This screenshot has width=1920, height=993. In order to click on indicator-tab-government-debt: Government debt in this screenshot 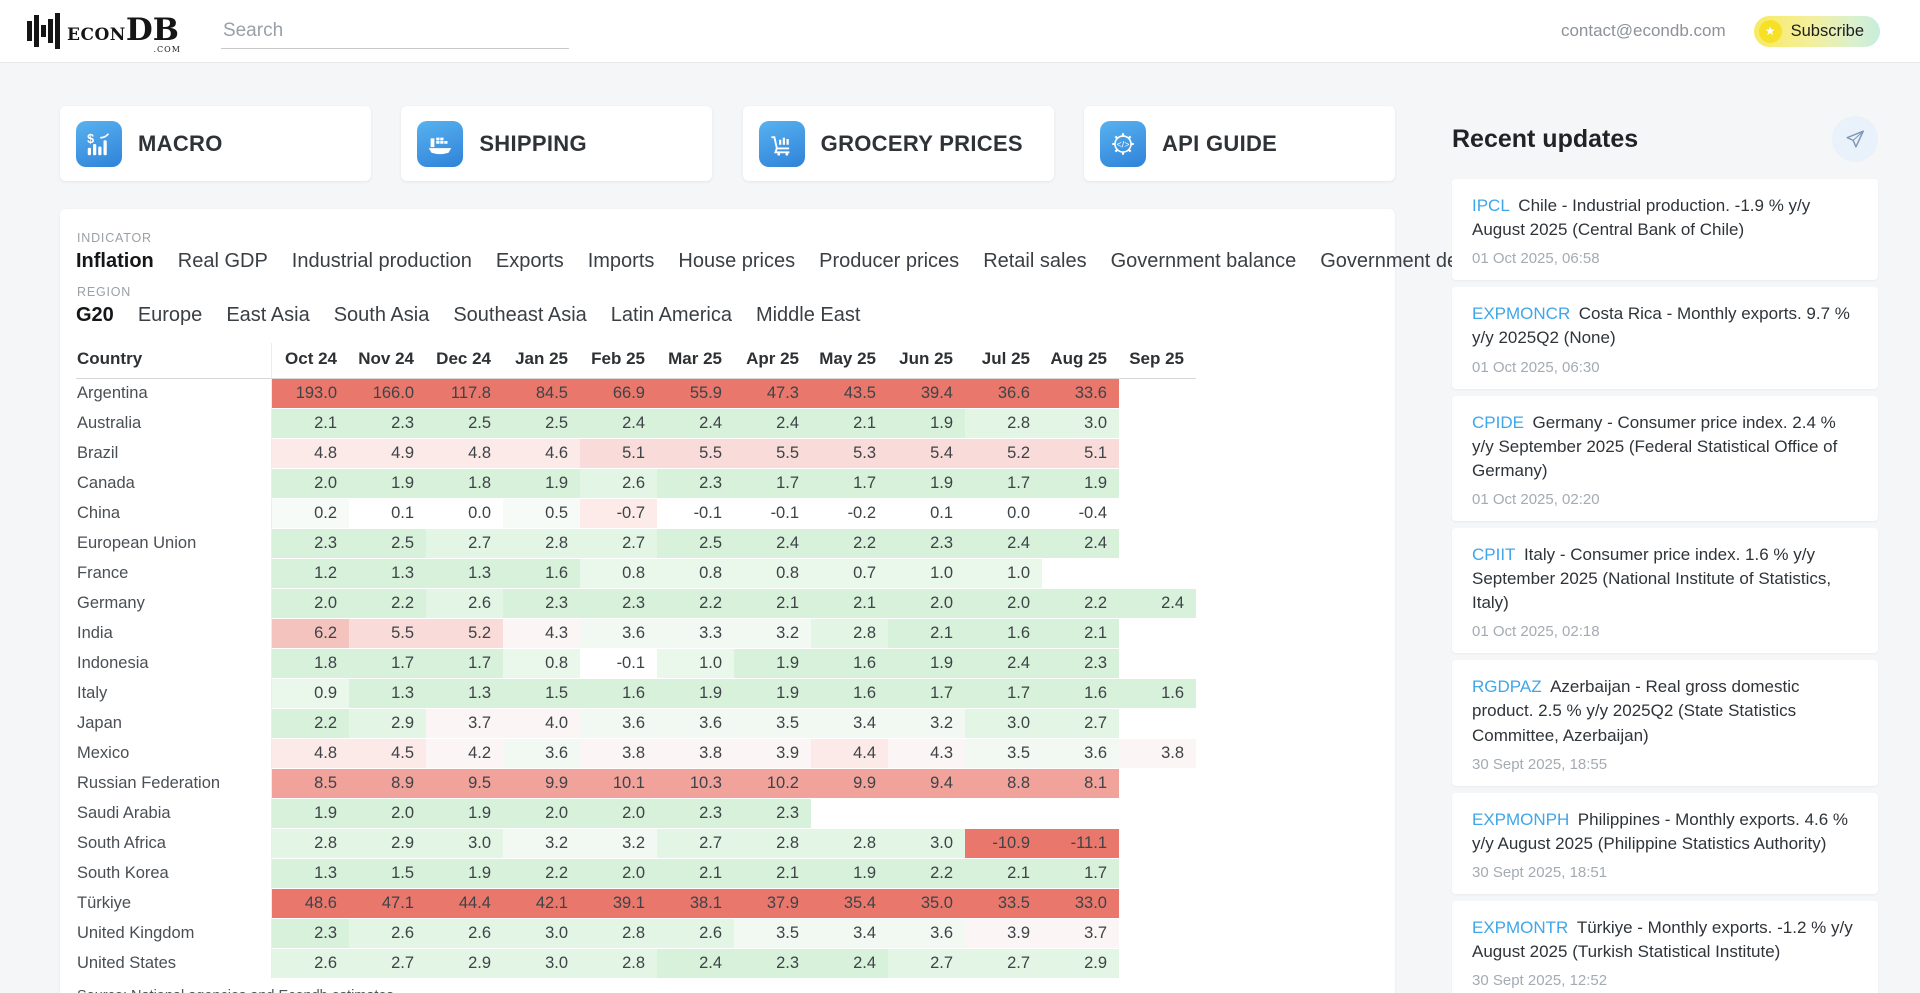, I will do `click(1397, 261)`.